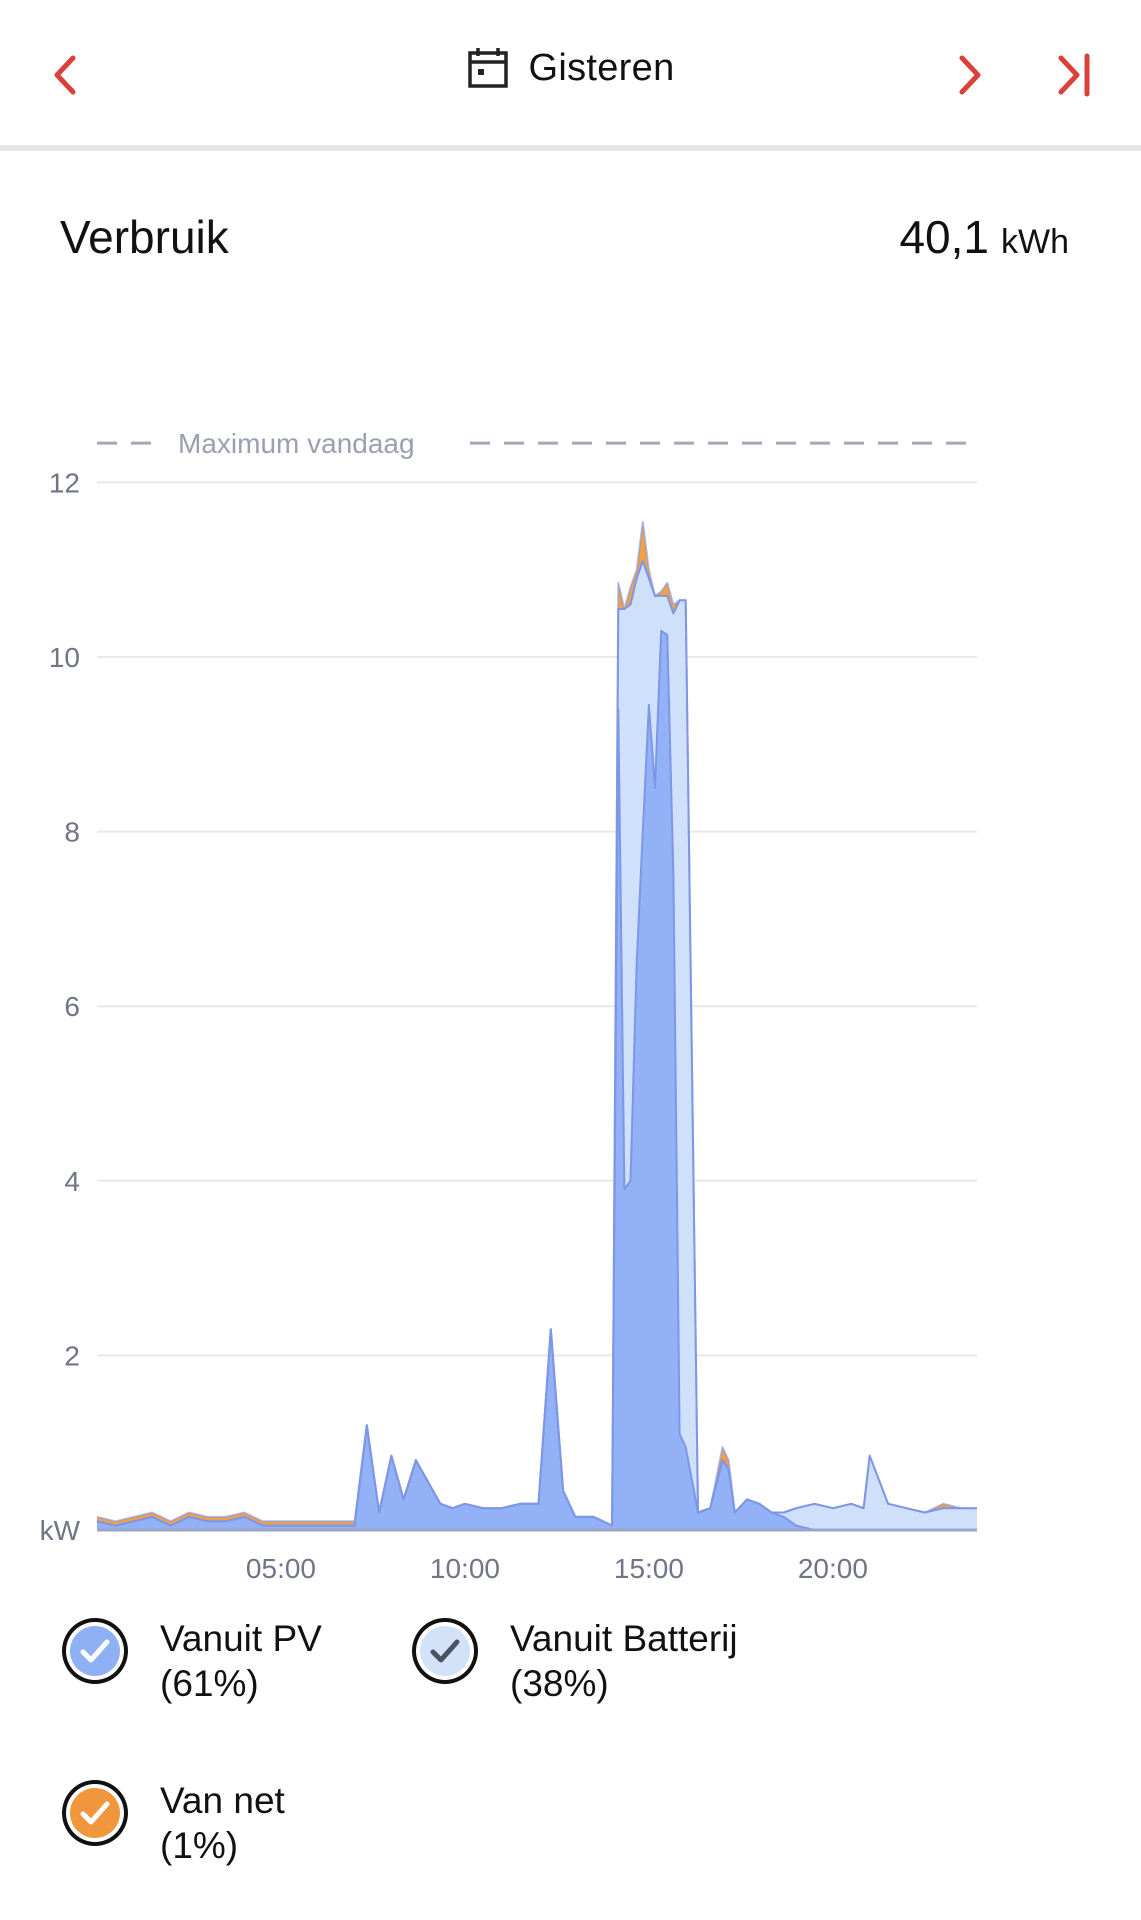 Image resolution: width=1141 pixels, height=1920 pixels. I want to click on legend-item-pv: Vanuit PV (61%), so click(191, 1661).